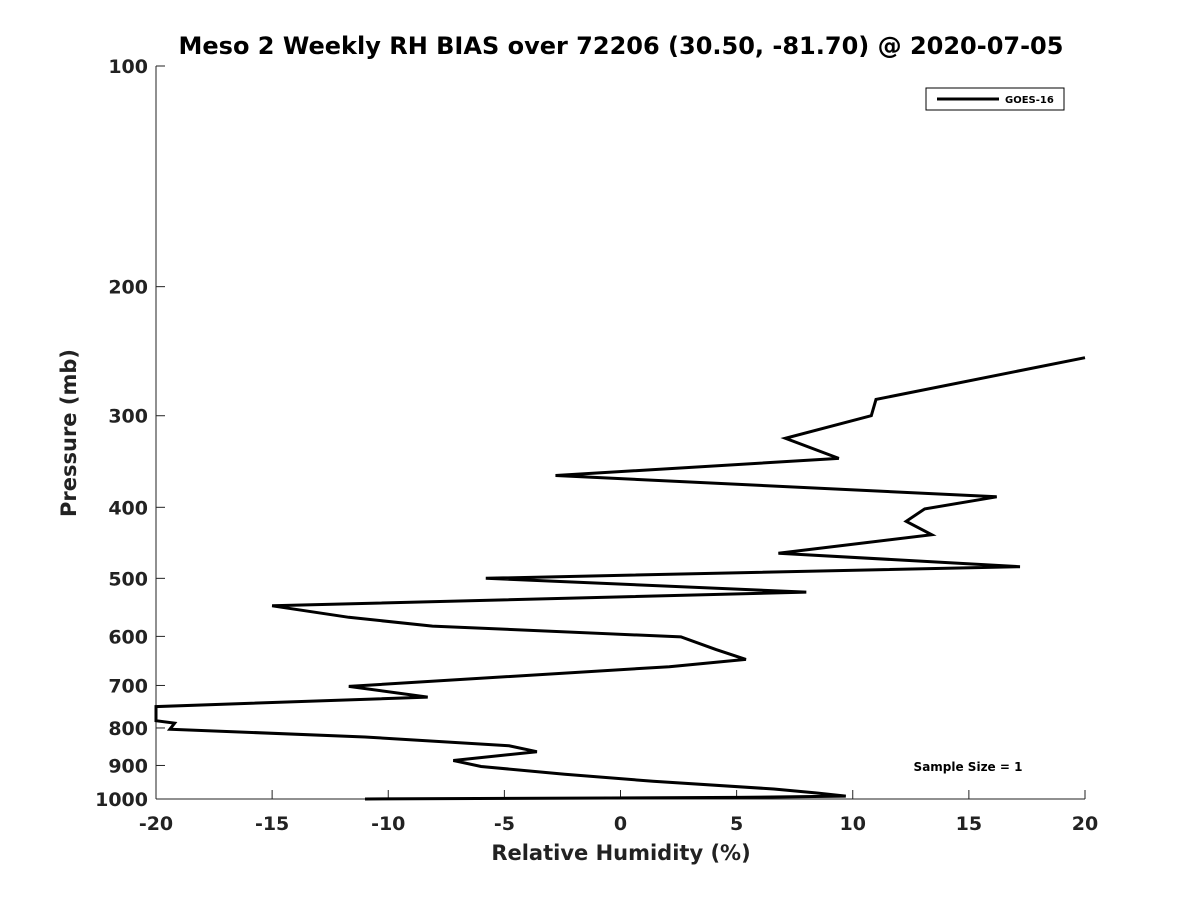 This screenshot has height=900, width=1200. What do you see at coordinates (1085, 824) in the screenshot?
I see `x-tick-label: 20` at bounding box center [1085, 824].